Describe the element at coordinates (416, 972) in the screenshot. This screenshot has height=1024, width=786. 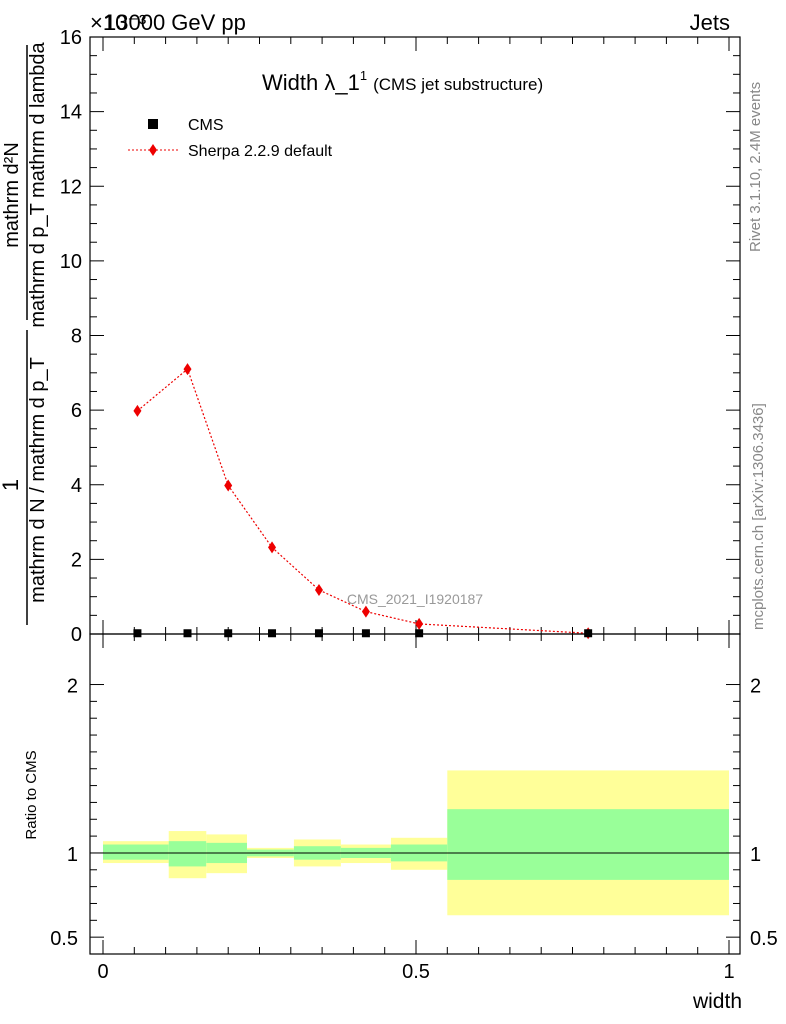
I see `ratio-x-tick-label: 0.5` at that location.